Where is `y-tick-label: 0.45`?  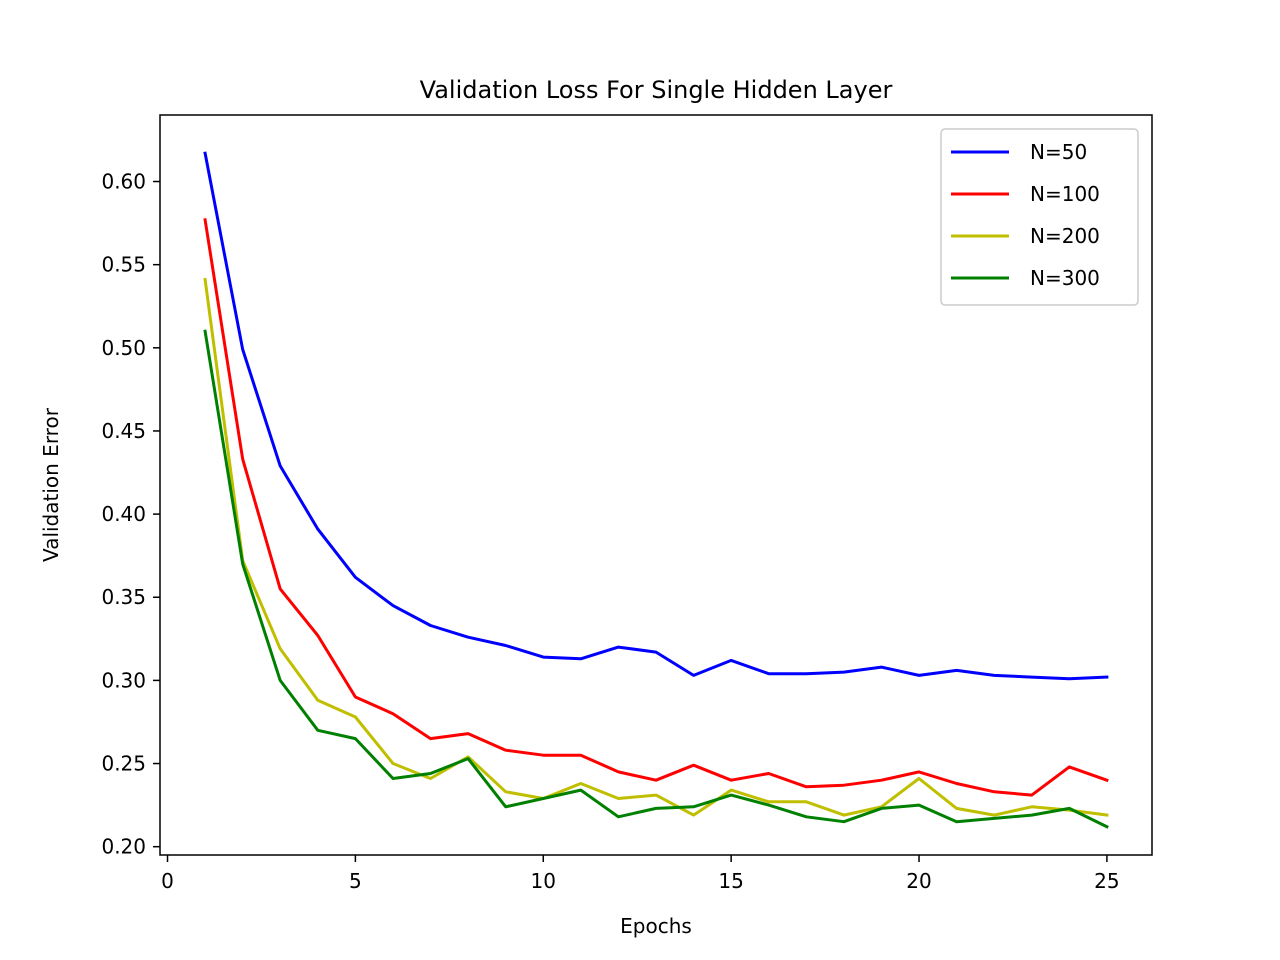
y-tick-label: 0.45 is located at coordinates (123, 431).